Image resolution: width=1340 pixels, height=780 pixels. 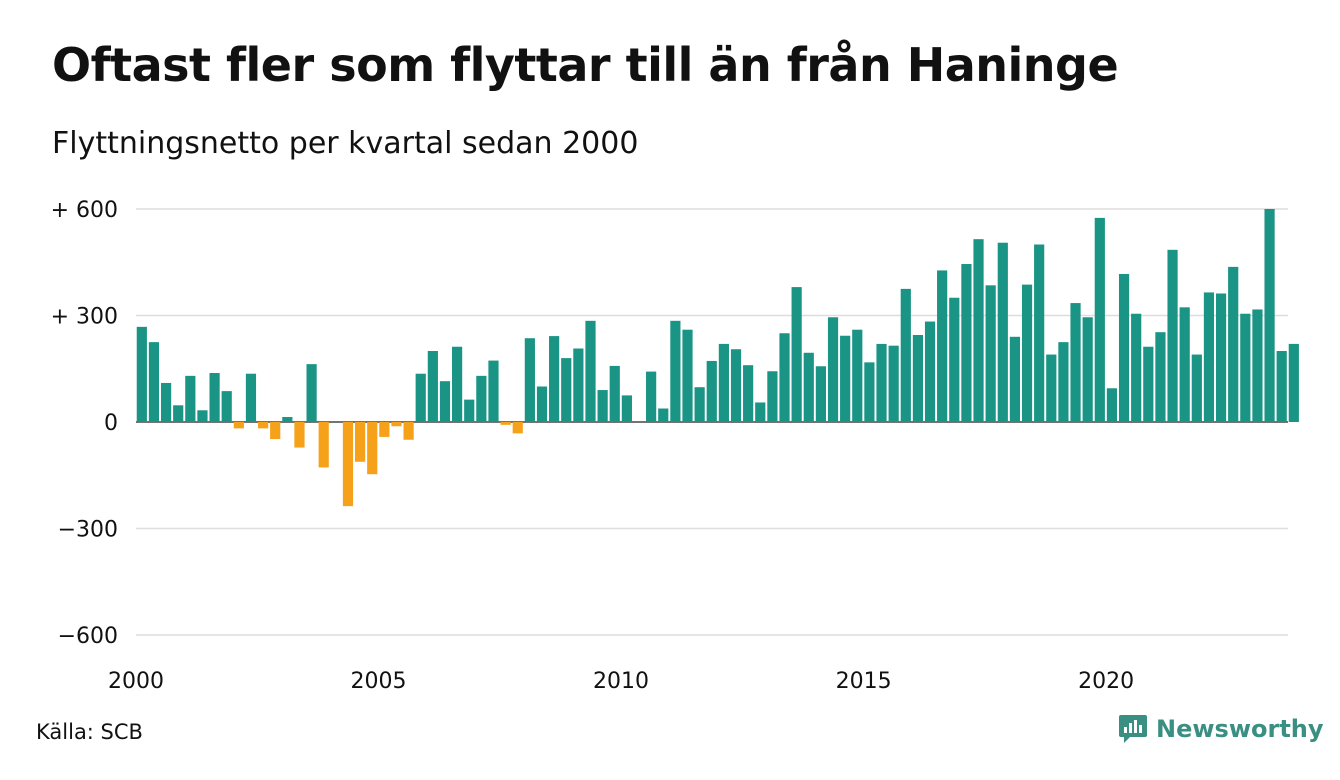 What do you see at coordinates (89, 732) in the screenshot?
I see `source-note: Källa: SCB` at bounding box center [89, 732].